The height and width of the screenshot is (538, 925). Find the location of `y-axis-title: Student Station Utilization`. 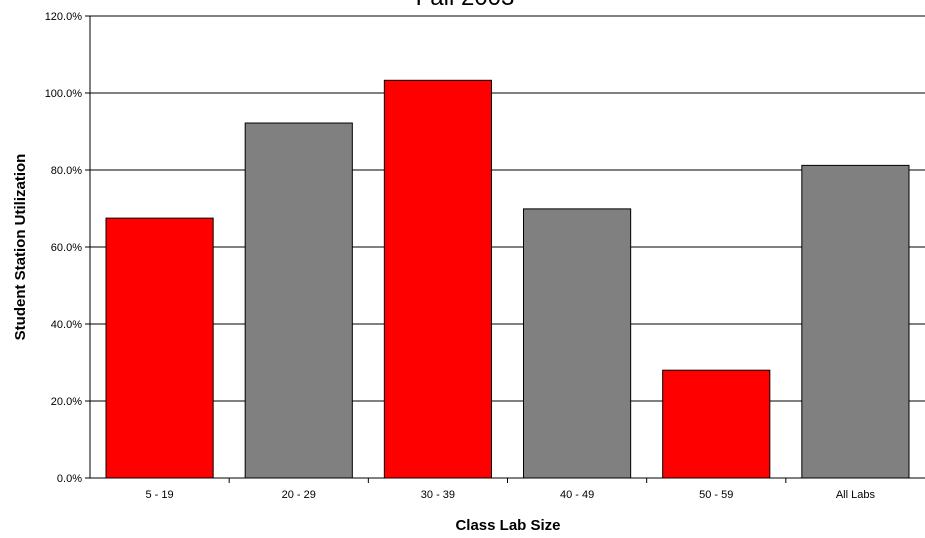

y-axis-title: Student Station Utilization is located at coordinates (20, 247).